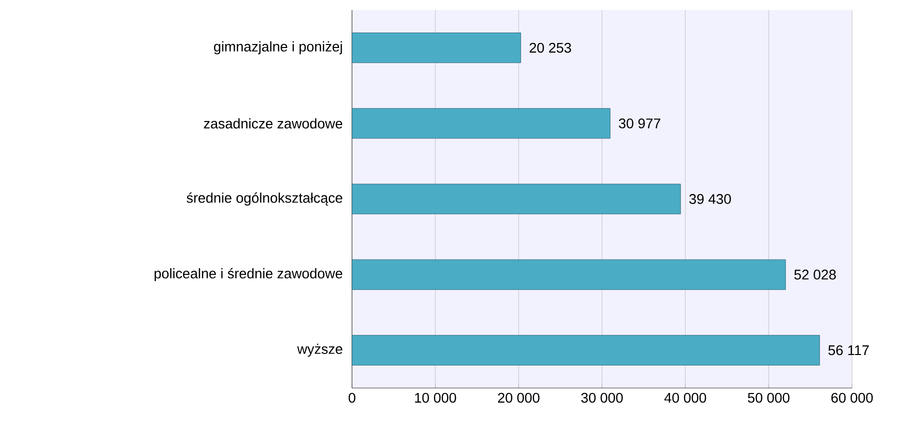  Describe the element at coordinates (551, 47) in the screenshot. I see `data-label: 20 253` at that location.